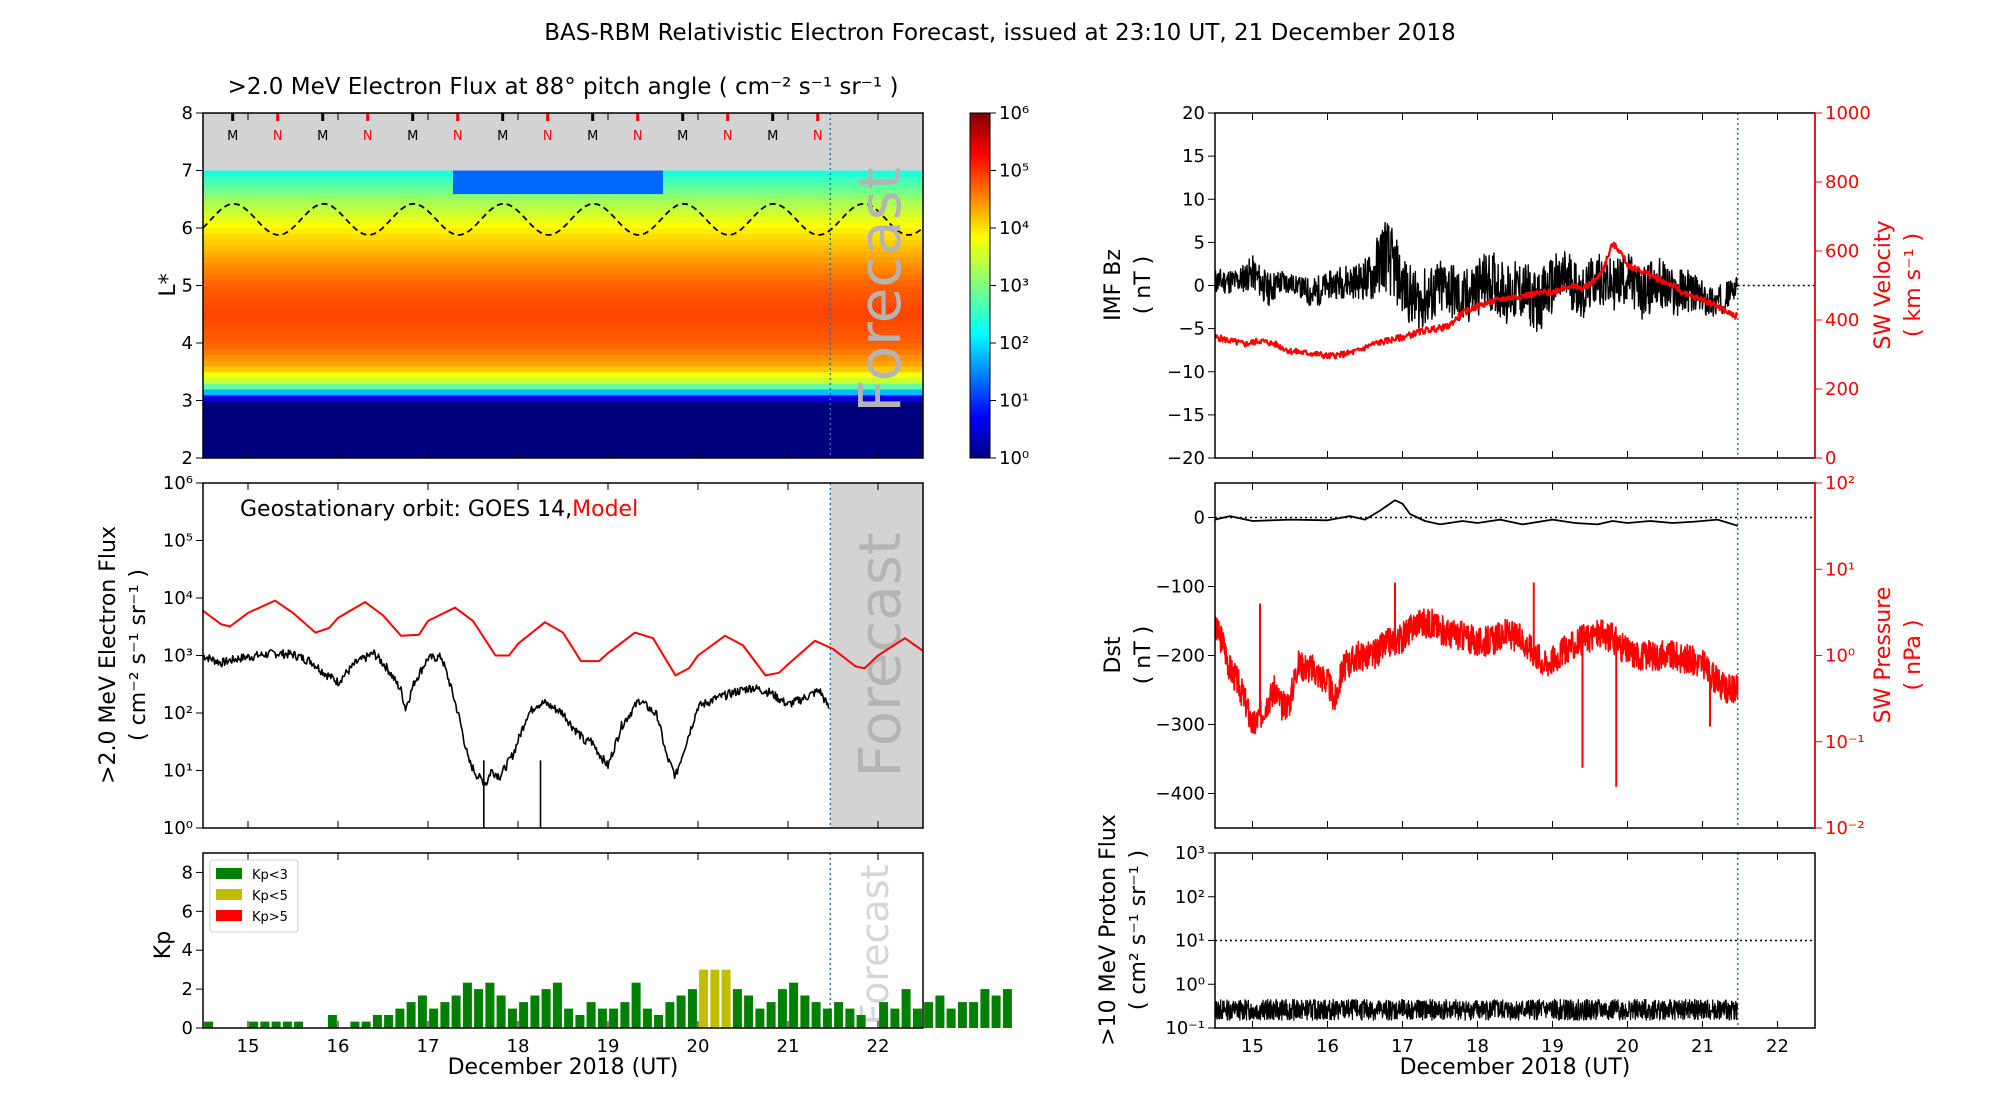 The image size is (2000, 1104). Describe the element at coordinates (178, 713) in the screenshot. I see `y-tick-label: 10²` at that location.